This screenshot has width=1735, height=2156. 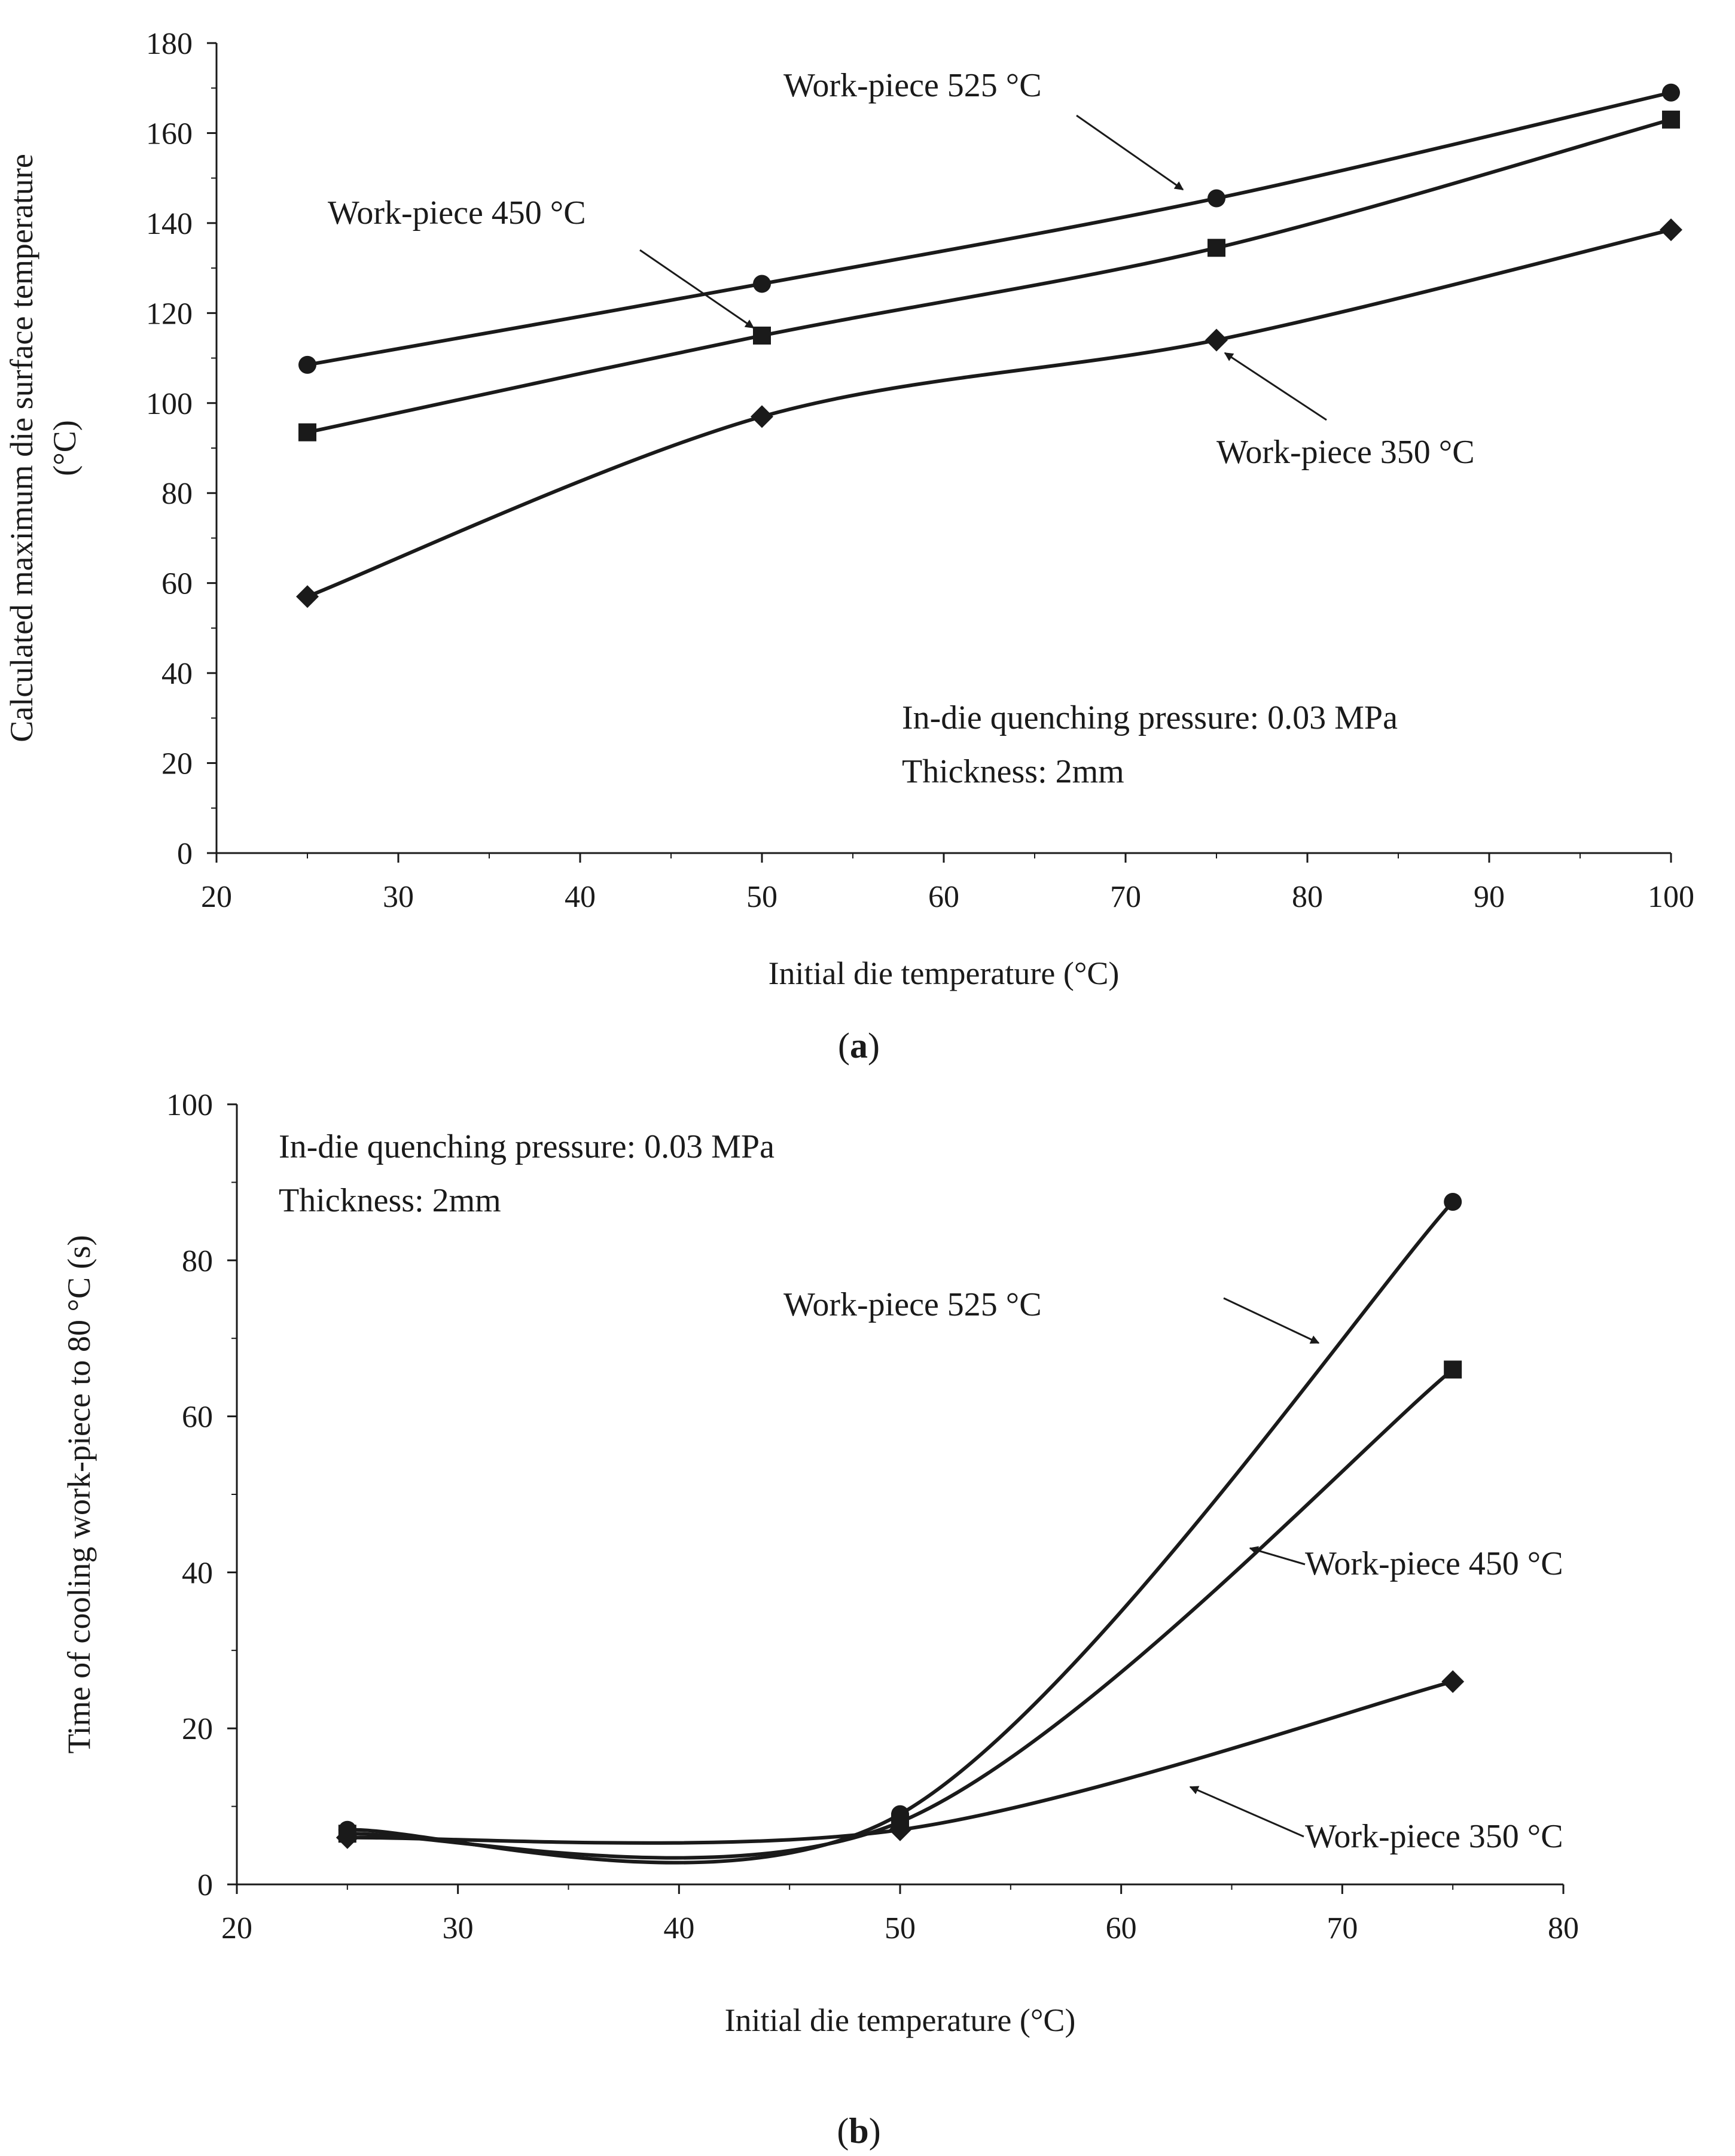 What do you see at coordinates (1489, 897) in the screenshot?
I see `x-tick-label: 90` at bounding box center [1489, 897].